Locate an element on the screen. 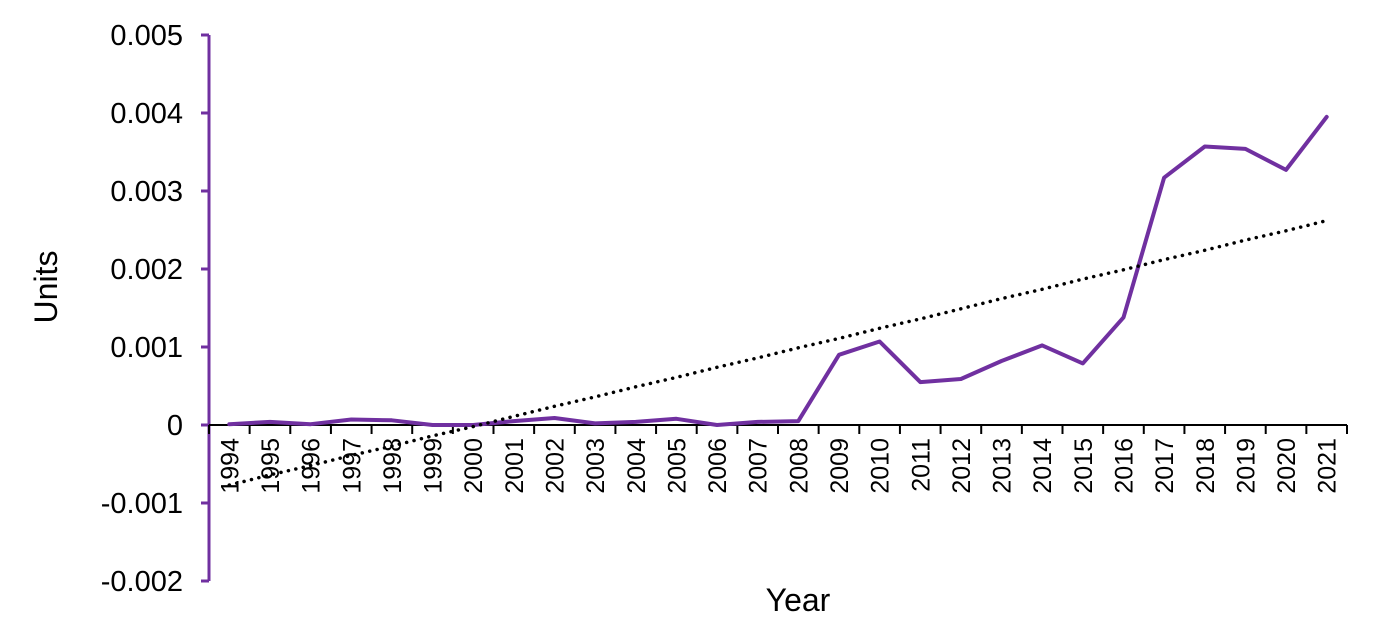 The width and height of the screenshot is (1378, 643). x-tick-label: 2011 is located at coordinates (921, 465).